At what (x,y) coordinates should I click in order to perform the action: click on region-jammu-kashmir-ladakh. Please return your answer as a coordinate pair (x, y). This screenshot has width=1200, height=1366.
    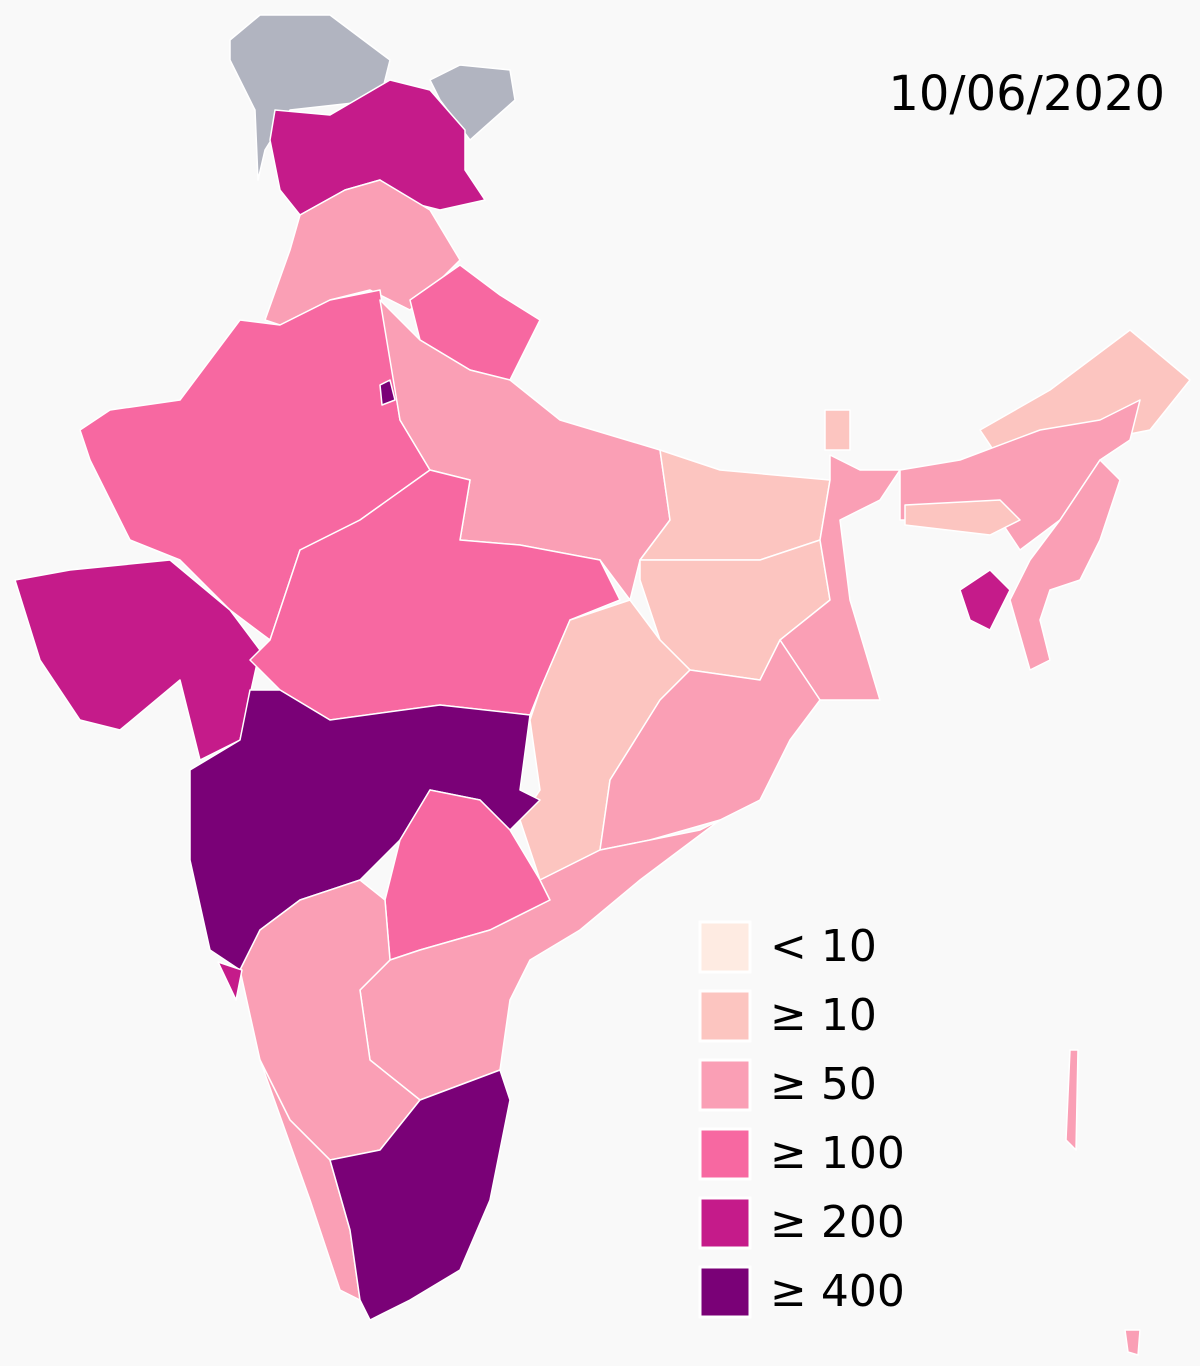
    Looking at the image, I should click on (377, 147).